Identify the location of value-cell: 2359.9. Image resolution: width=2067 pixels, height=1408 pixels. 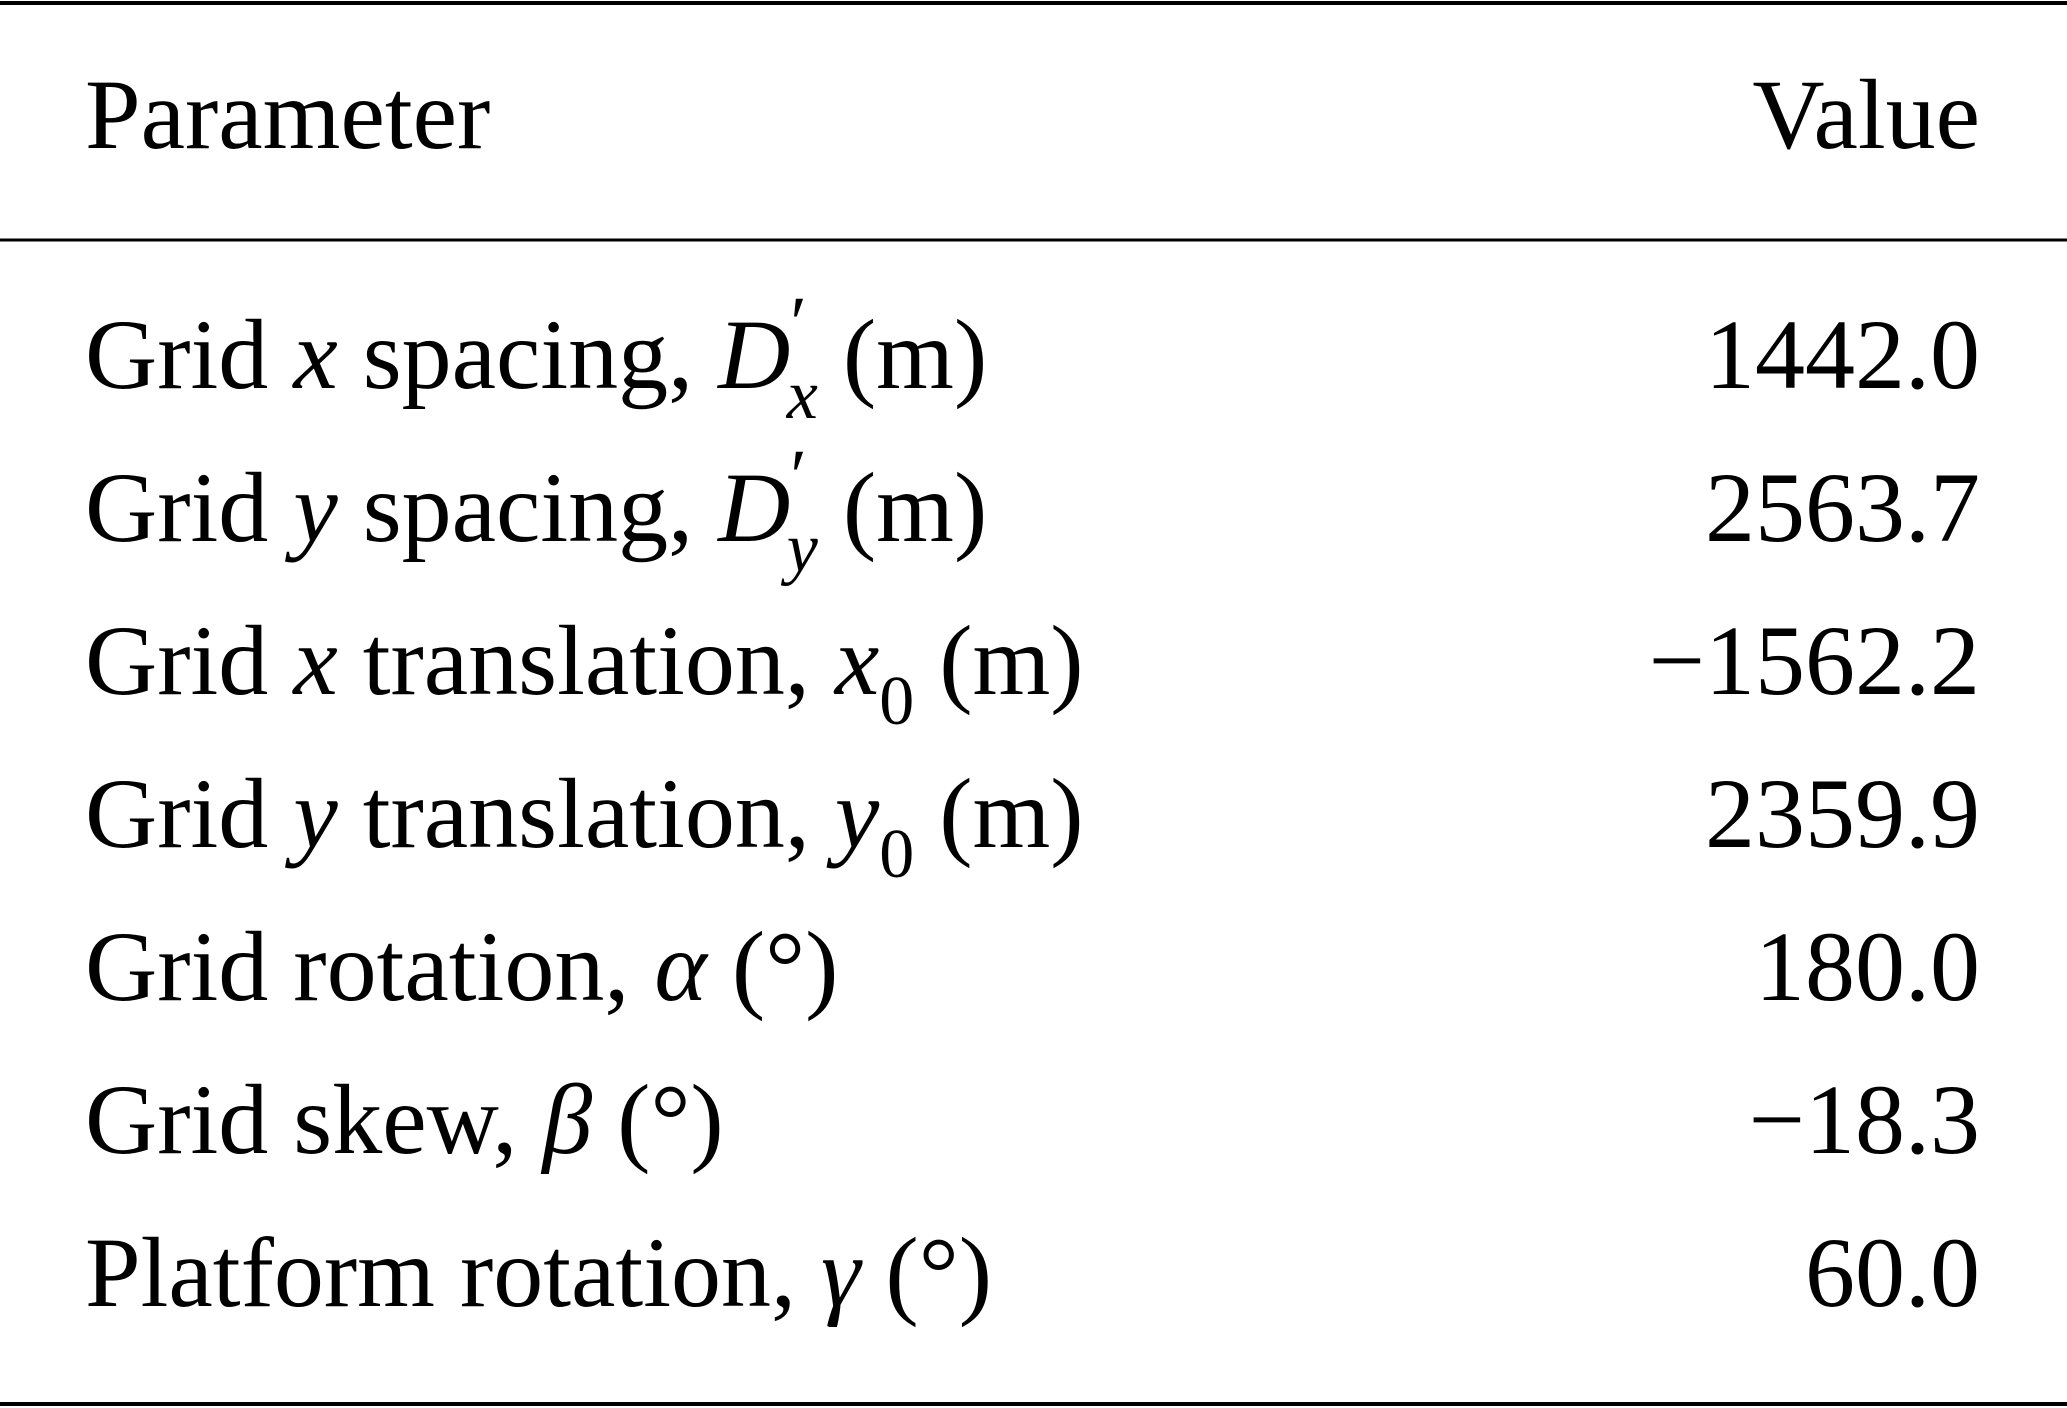
(1842, 813).